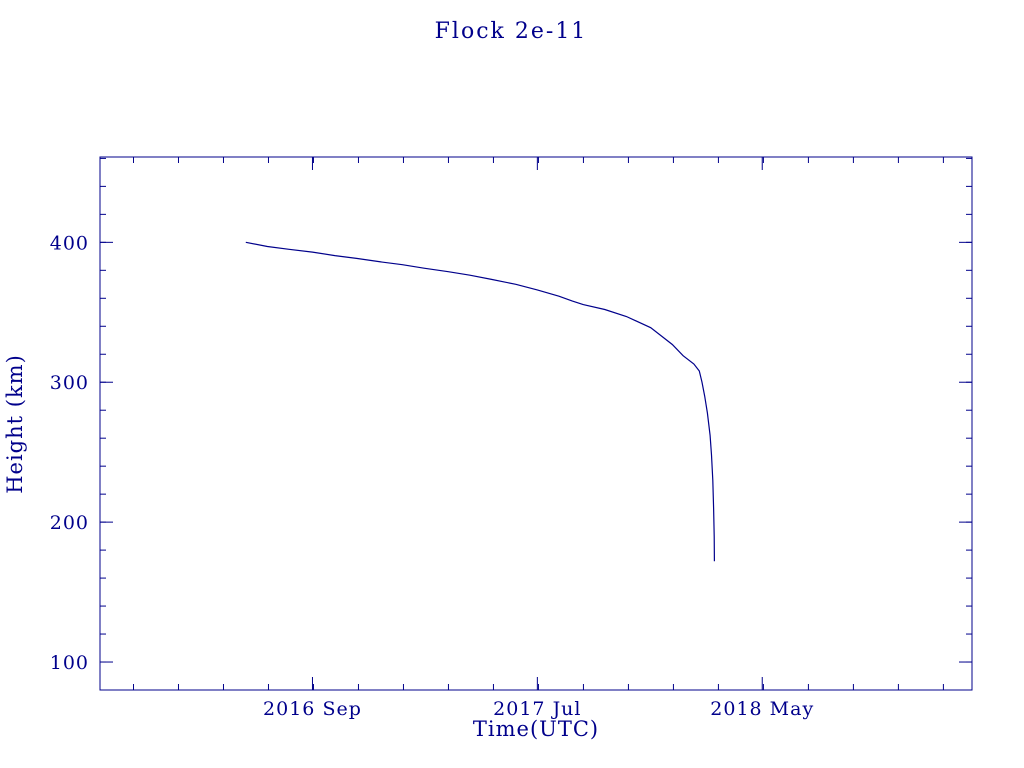  Describe the element at coordinates (762, 709) in the screenshot. I see `x-tick-label: 2018 May` at that location.